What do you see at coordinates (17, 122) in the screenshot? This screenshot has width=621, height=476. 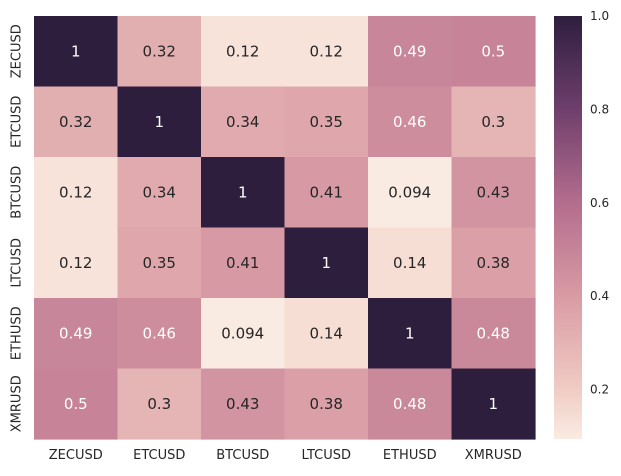 I see `y-tick-label: ETCUSD` at bounding box center [17, 122].